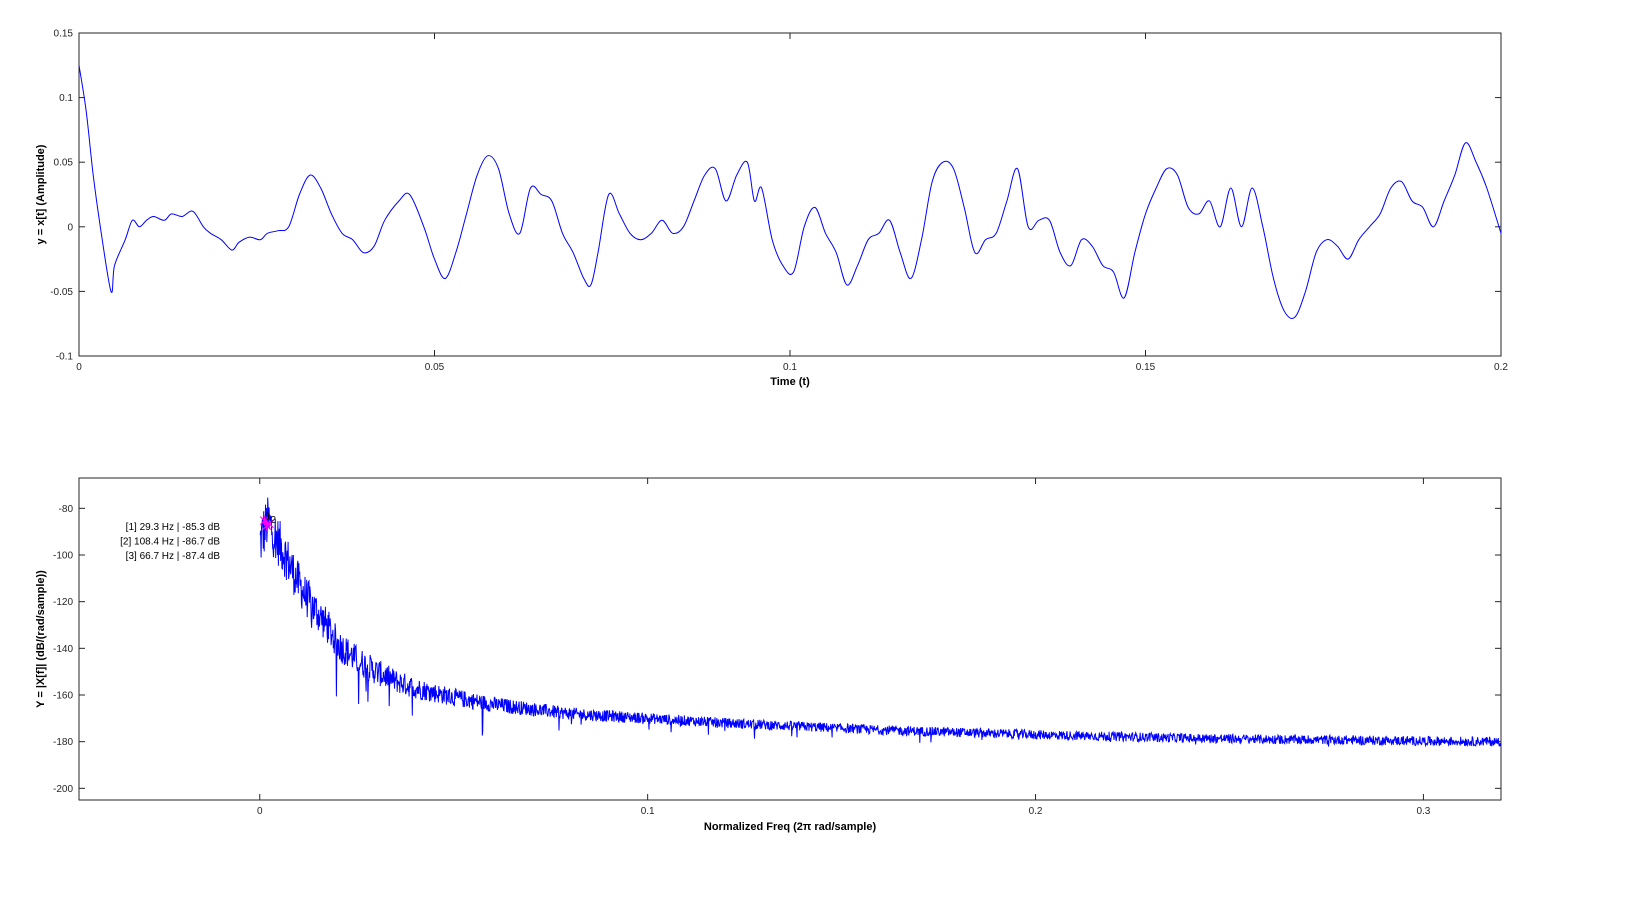 The image size is (1641, 898). What do you see at coordinates (268, 517) in the screenshot?
I see `peak-marker-label: 1` at bounding box center [268, 517].